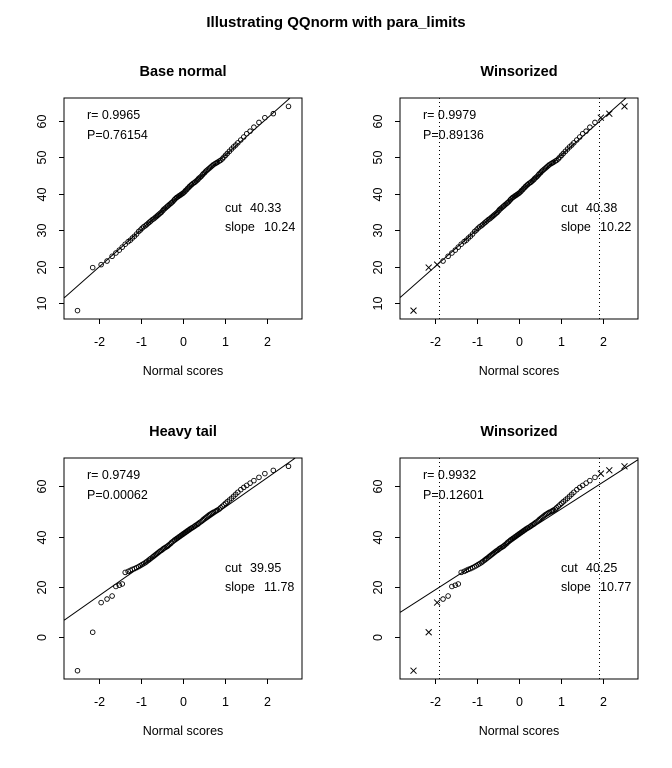 The image size is (672, 768). Describe the element at coordinates (279, 227) in the screenshot. I see `slope-value: 10.24` at that location.